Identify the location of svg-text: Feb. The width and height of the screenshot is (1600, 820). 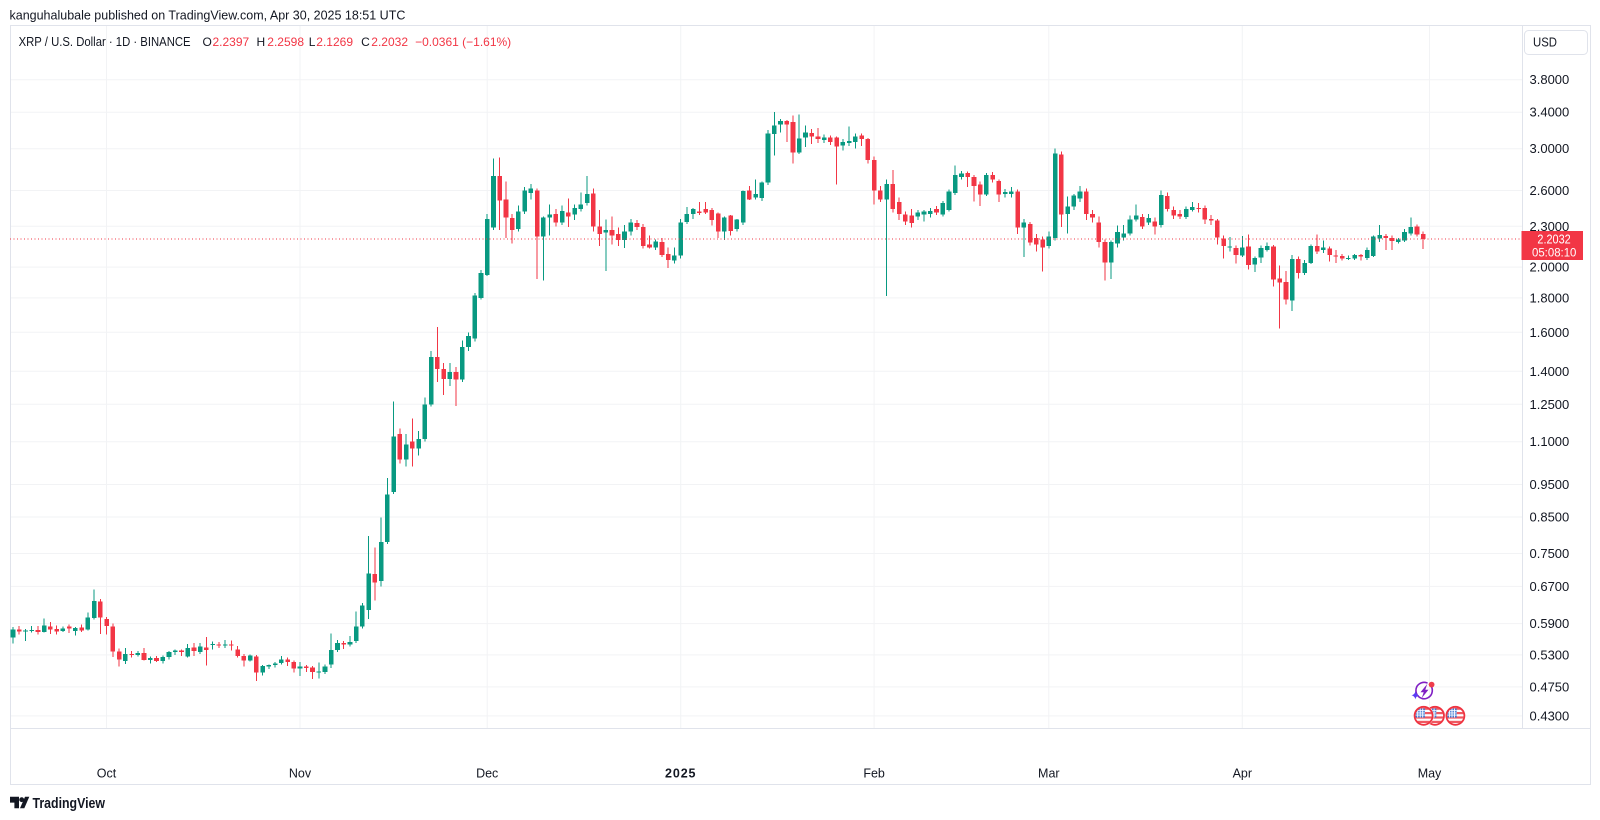
(874, 774).